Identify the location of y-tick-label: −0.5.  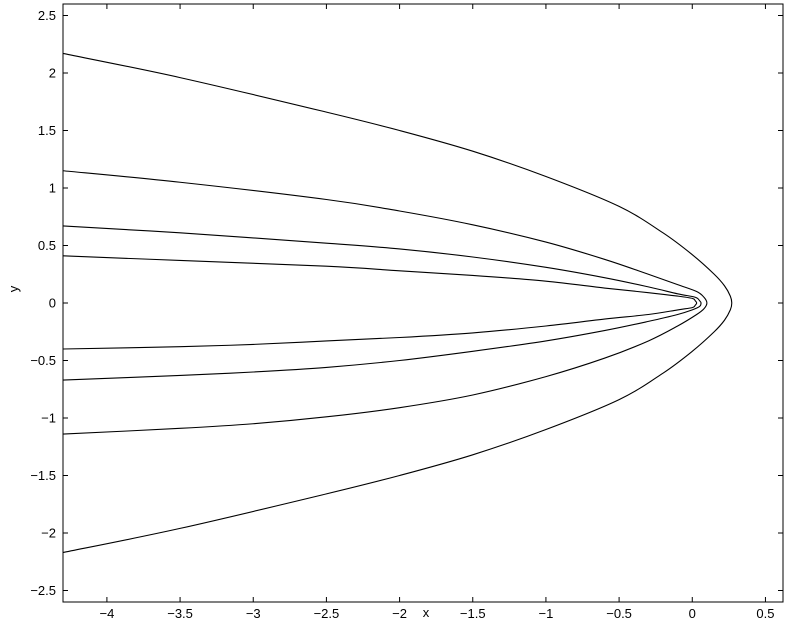
(43, 360).